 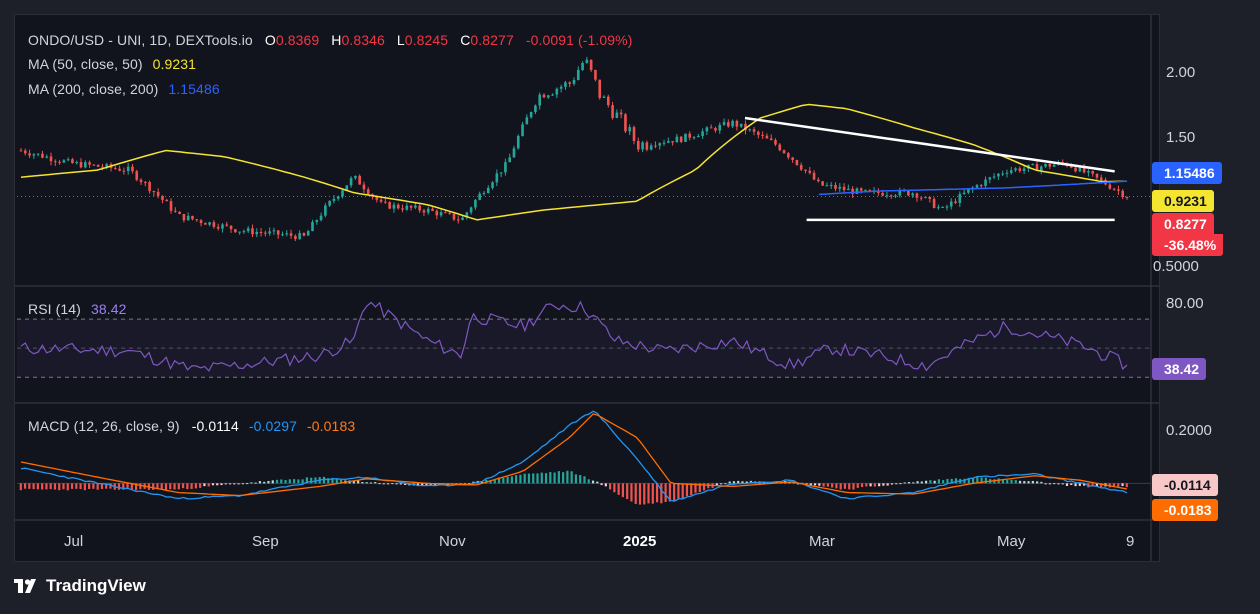 I want to click on ma50-legend: MA (50, close, 50) 0.9231, so click(x=112, y=64).